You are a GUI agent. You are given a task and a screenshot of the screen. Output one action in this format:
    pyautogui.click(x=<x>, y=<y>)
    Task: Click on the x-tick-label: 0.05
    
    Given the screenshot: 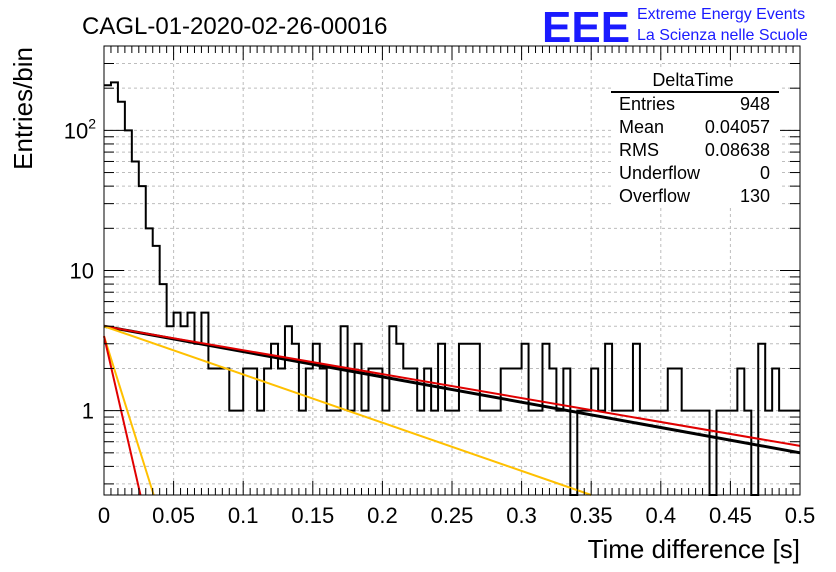 What is the action you would take?
    pyautogui.click(x=173, y=515)
    